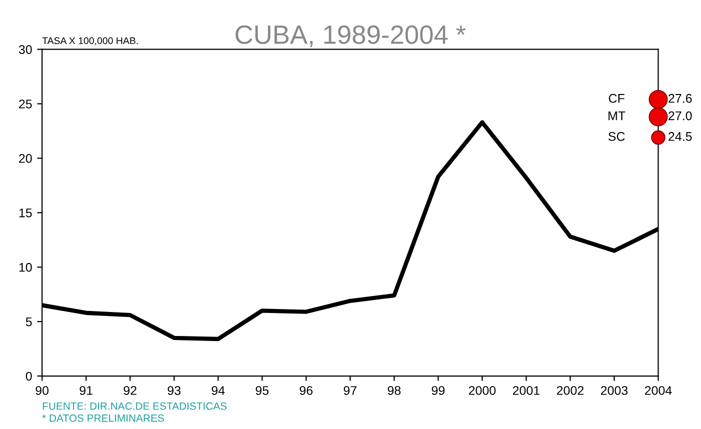 The image size is (701, 429). What do you see at coordinates (616, 136) in the screenshot?
I see `annotation: SC` at bounding box center [616, 136].